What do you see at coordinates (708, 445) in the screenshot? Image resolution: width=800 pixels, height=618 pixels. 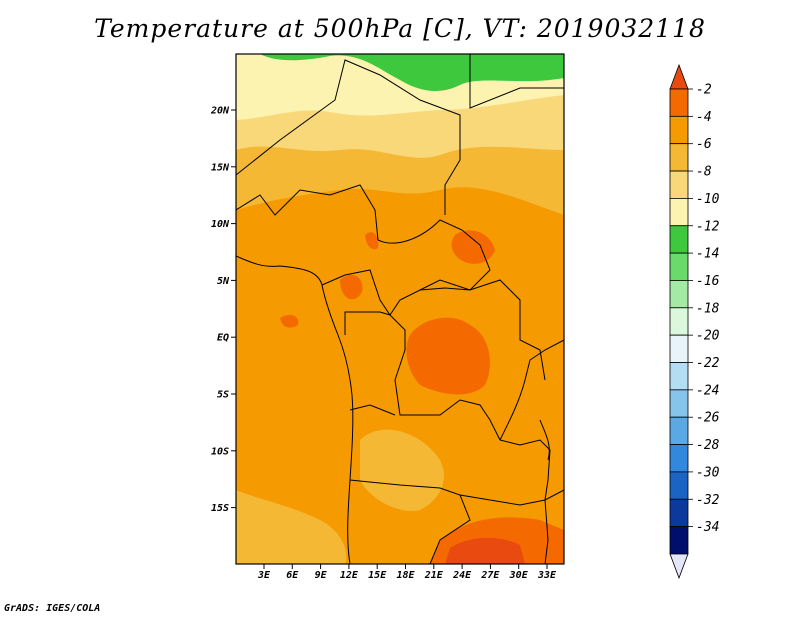 I see `colorbar-label: -28` at bounding box center [708, 445].